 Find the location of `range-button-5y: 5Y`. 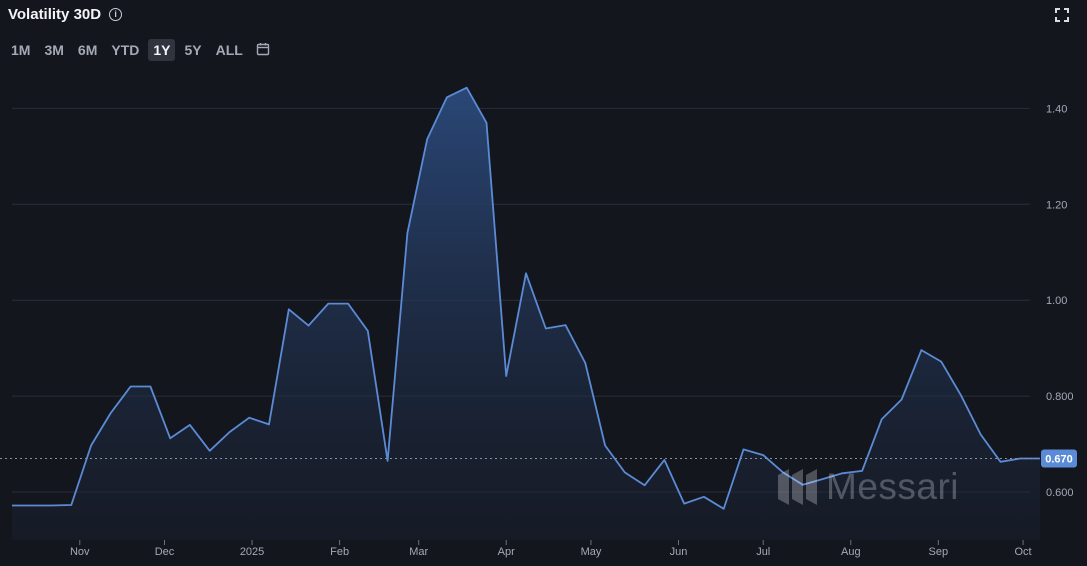

range-button-5y: 5Y is located at coordinates (193, 50).